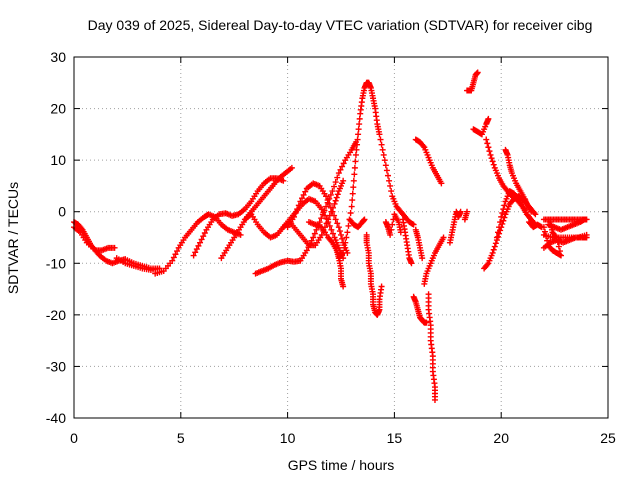  Describe the element at coordinates (94, 239) in the screenshot. I see `series-track-b` at that location.